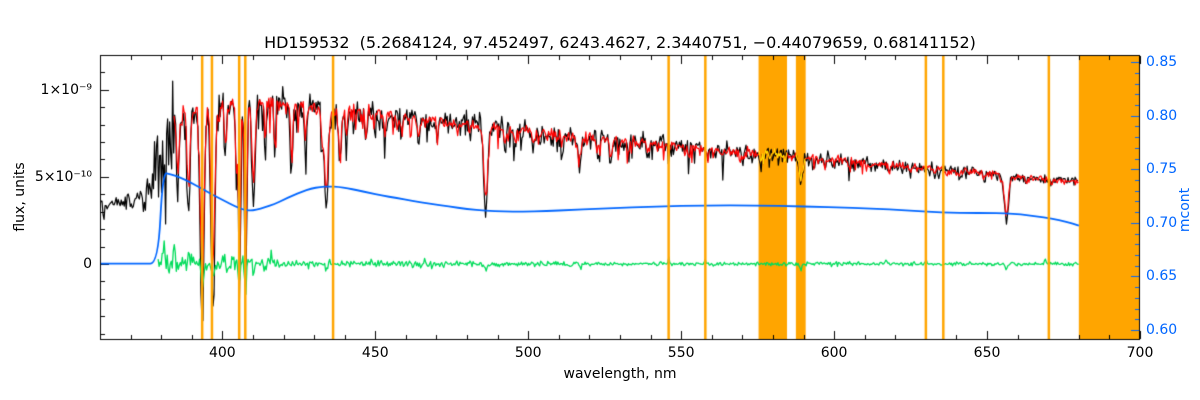 Image resolution: width=1200 pixels, height=400 pixels. Describe the element at coordinates (222, 353) in the screenshot. I see `x-tick-label: 400` at that location.